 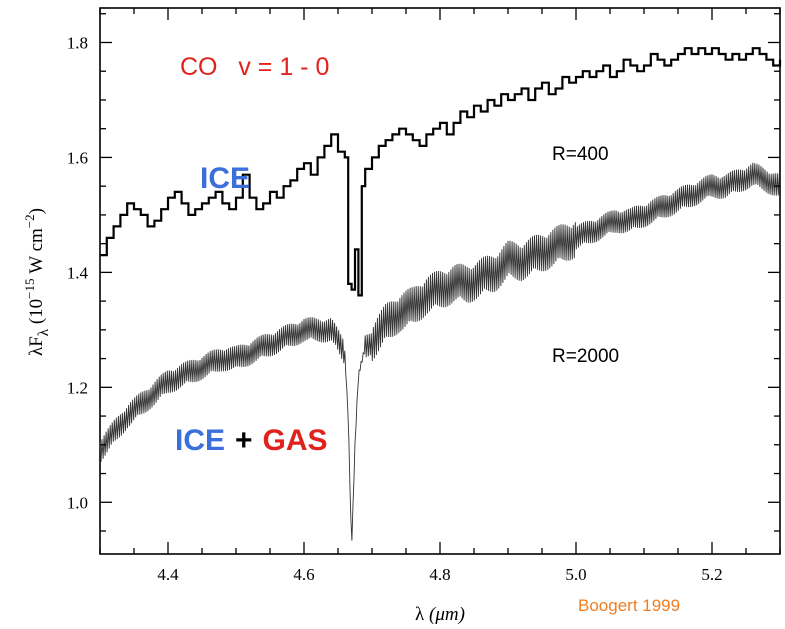 What do you see at coordinates (295, 440) in the screenshot?
I see `annotation-gas: GAS` at bounding box center [295, 440].